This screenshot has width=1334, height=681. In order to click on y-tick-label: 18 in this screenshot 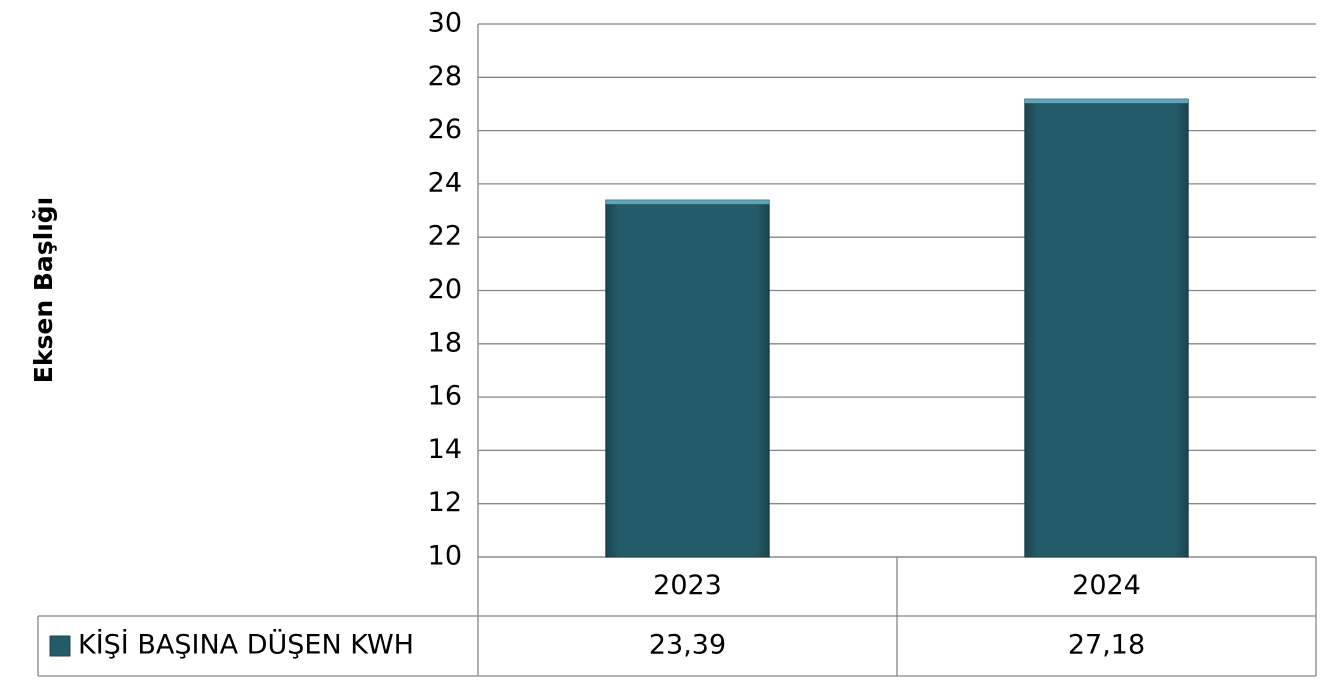, I will do `click(445, 342)`.